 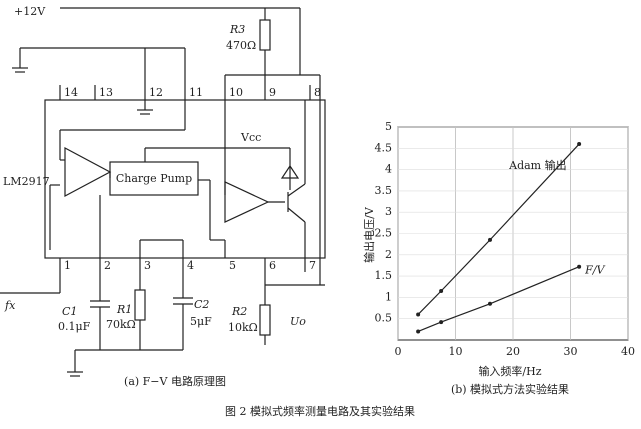 What do you see at coordinates (232, 265) in the screenshot?
I see `pin-label: 5` at bounding box center [232, 265].